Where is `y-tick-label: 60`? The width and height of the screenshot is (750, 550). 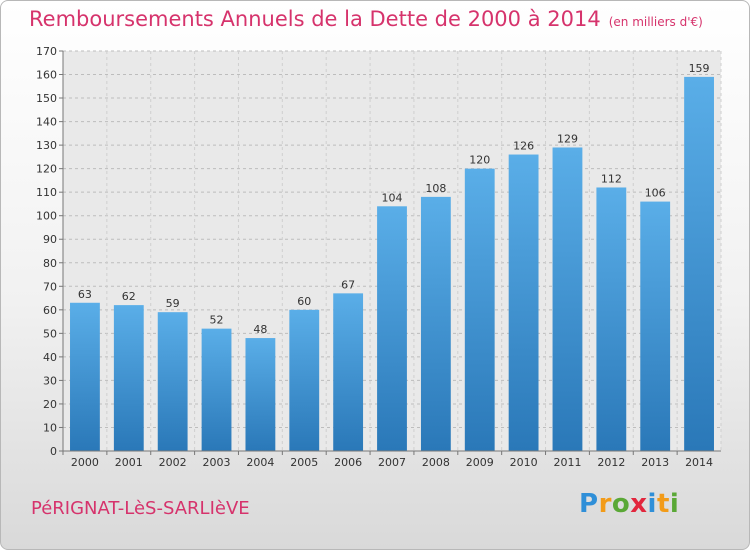
y-tick-label: 60 is located at coordinates (50, 310).